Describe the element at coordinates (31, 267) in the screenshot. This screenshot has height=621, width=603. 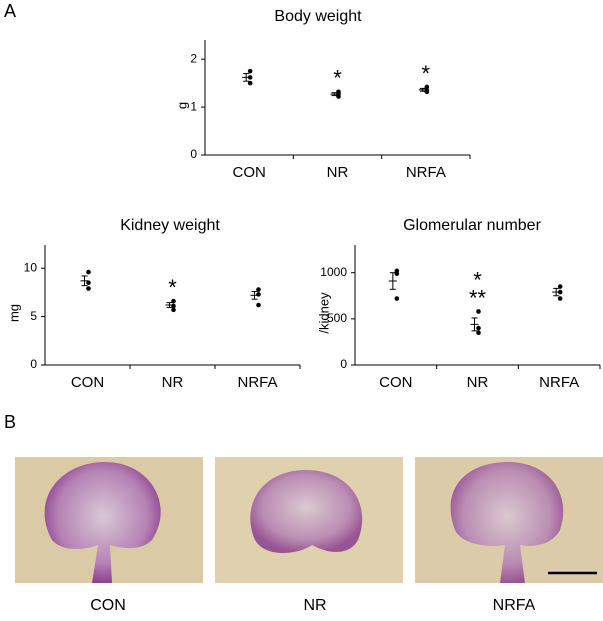
I see `y-tick-label: 10` at that location.